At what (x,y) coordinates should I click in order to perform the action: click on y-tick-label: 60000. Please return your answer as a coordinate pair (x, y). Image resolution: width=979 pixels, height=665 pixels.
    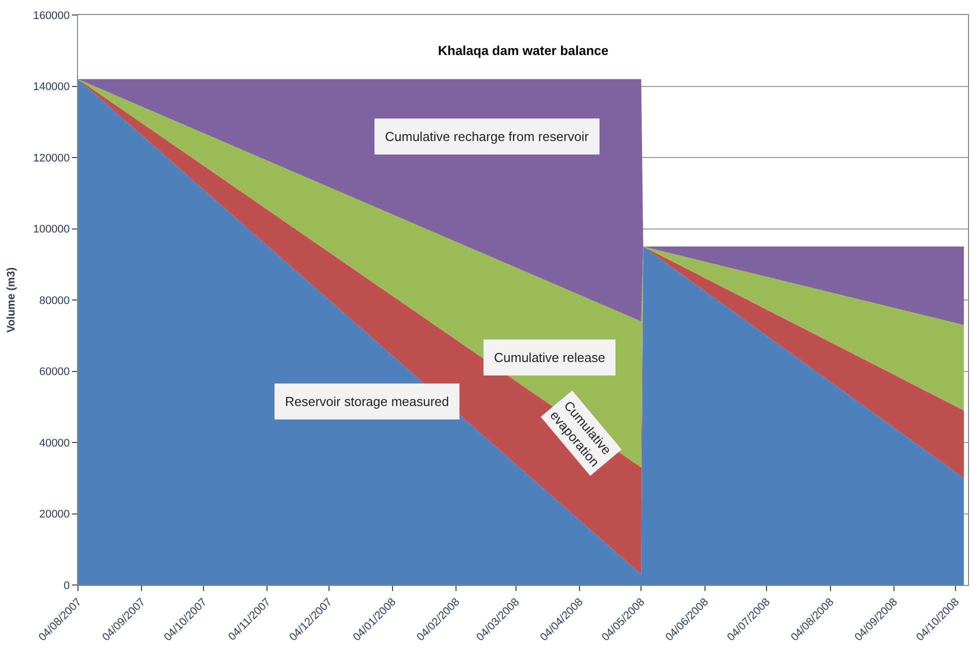
    Looking at the image, I should click on (54, 372).